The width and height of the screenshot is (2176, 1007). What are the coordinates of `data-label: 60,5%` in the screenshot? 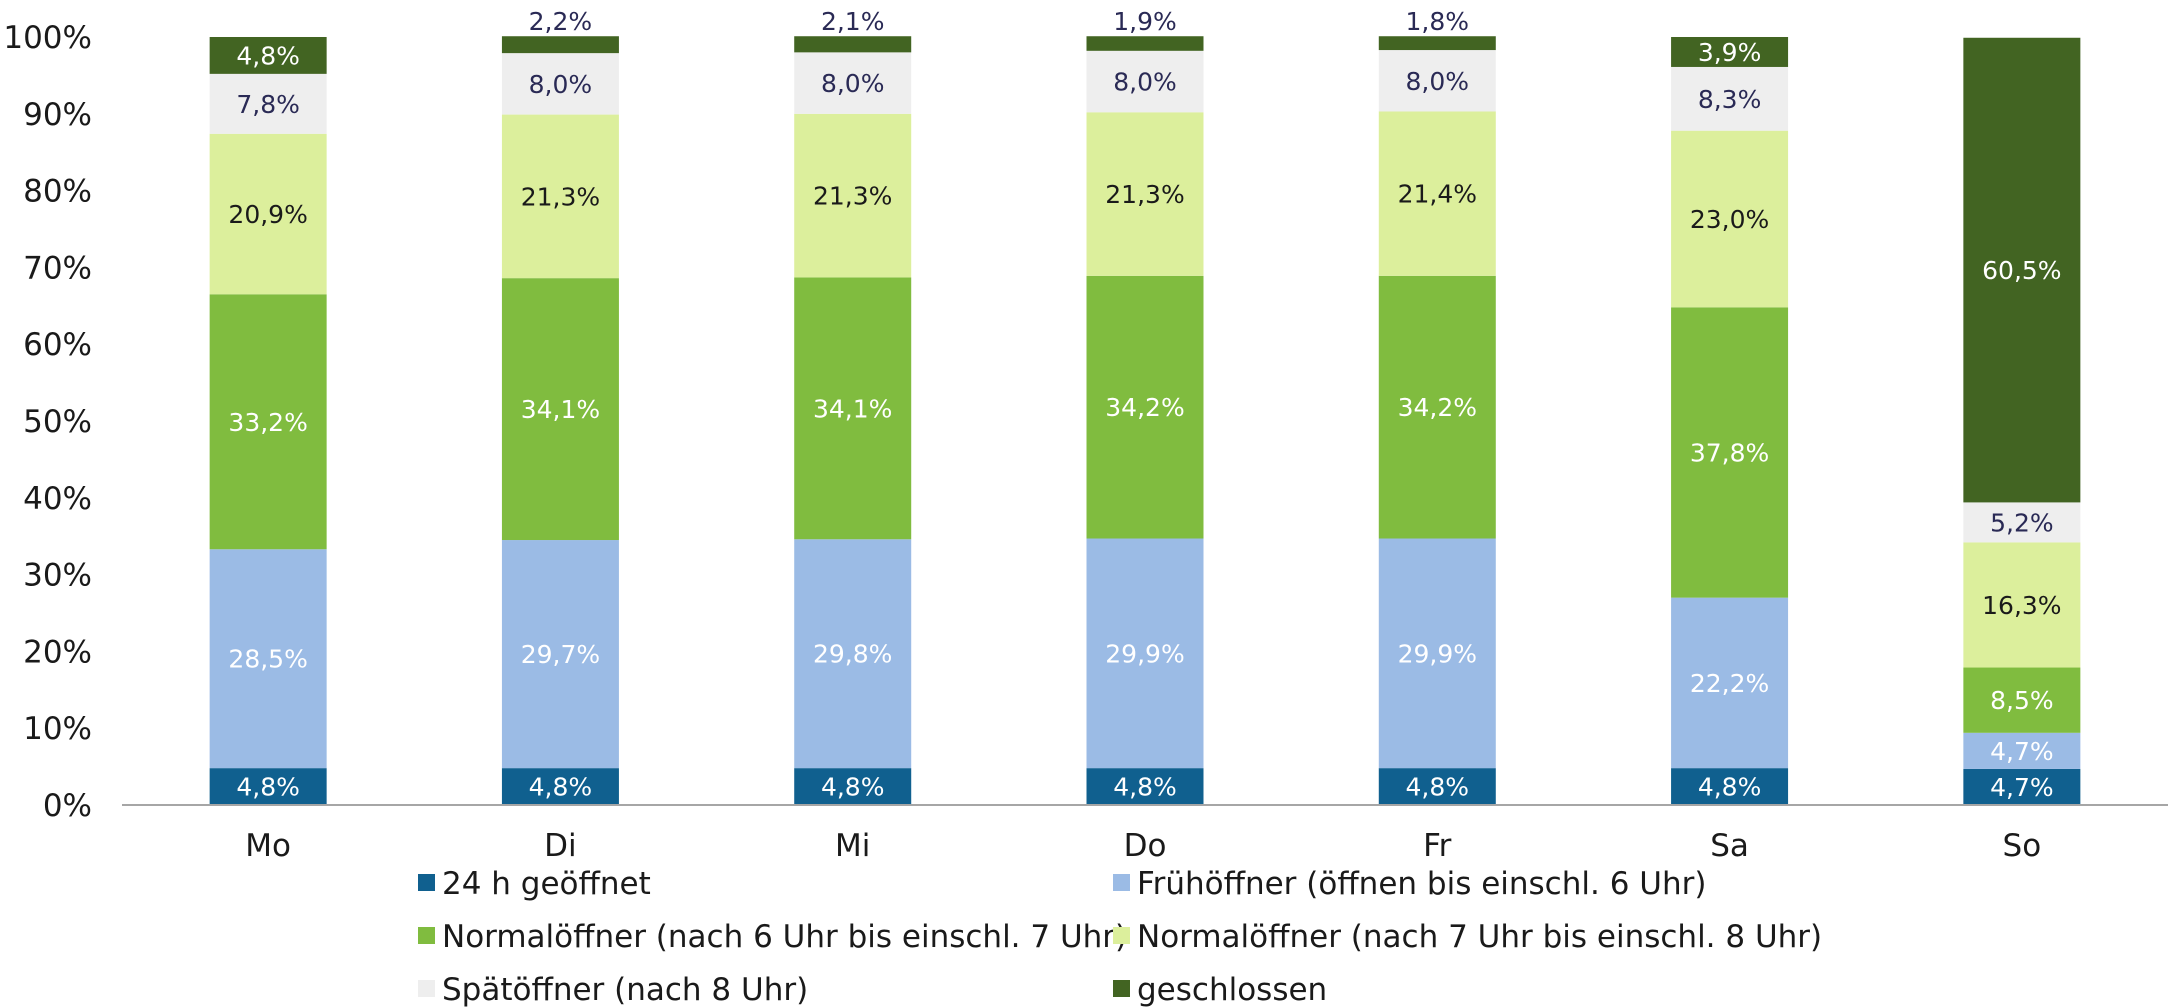 It's located at (2021, 270).